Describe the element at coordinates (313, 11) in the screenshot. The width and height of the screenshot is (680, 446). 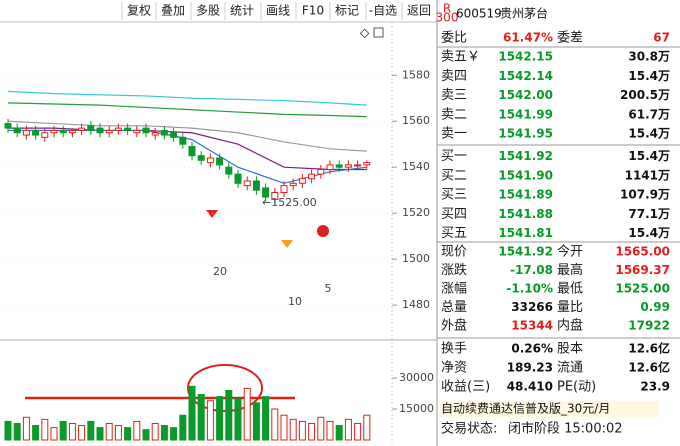
I see `toolbar-button: F10` at that location.